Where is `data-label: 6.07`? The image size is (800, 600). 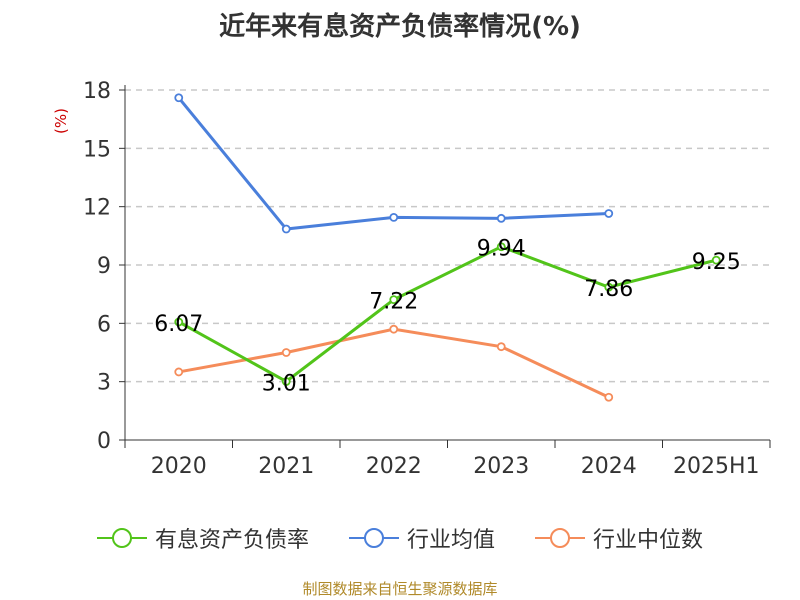
data-label: 6.07 is located at coordinates (178, 324).